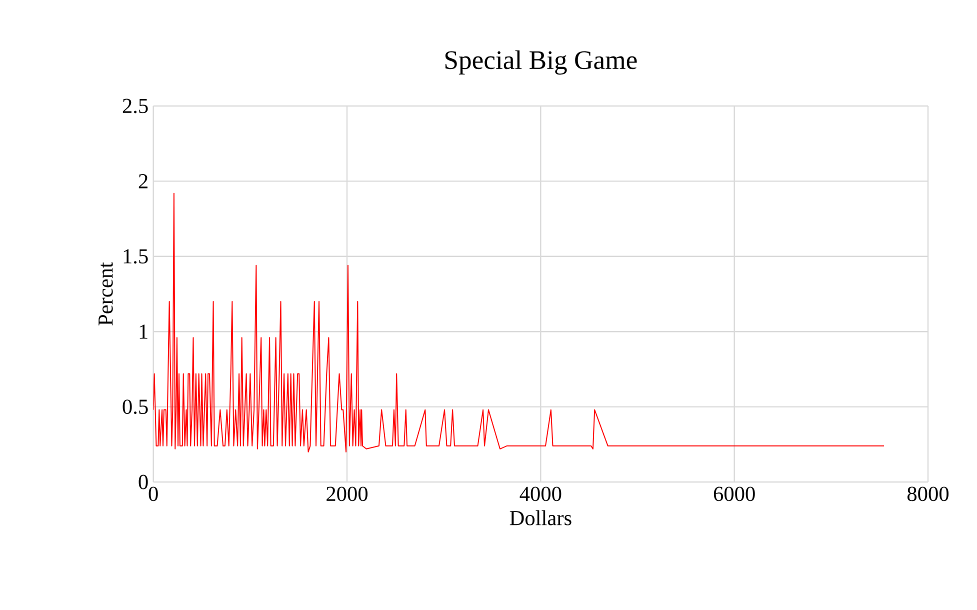  I want to click on y-axis-title: Percent, so click(105, 294).